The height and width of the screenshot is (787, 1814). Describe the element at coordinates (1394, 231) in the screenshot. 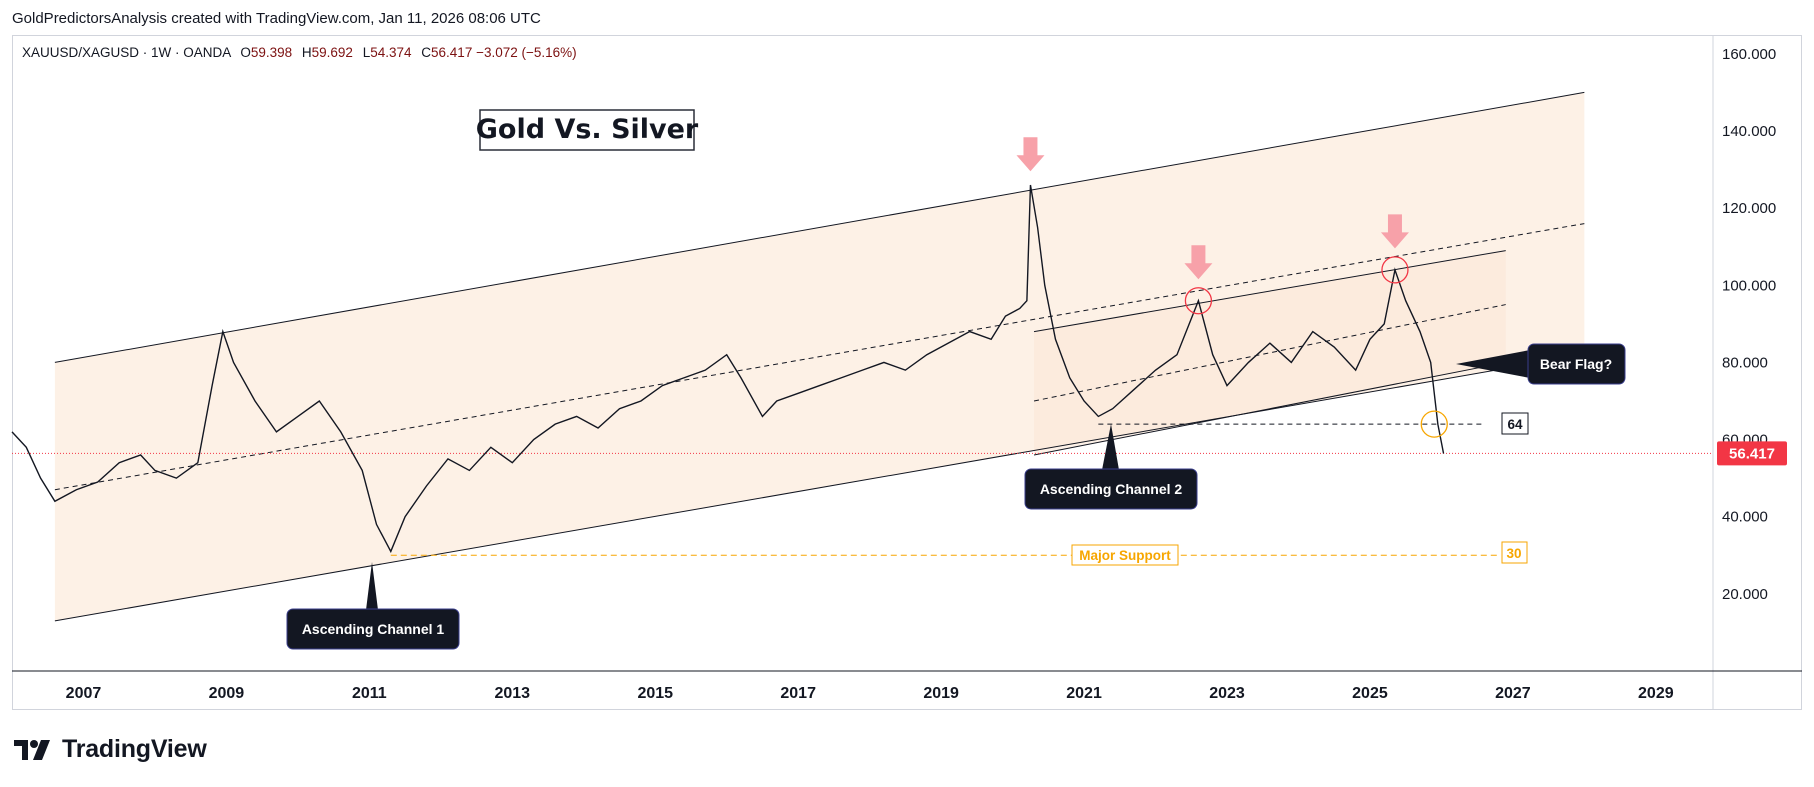

I see `arrow-down-icon-2025` at that location.